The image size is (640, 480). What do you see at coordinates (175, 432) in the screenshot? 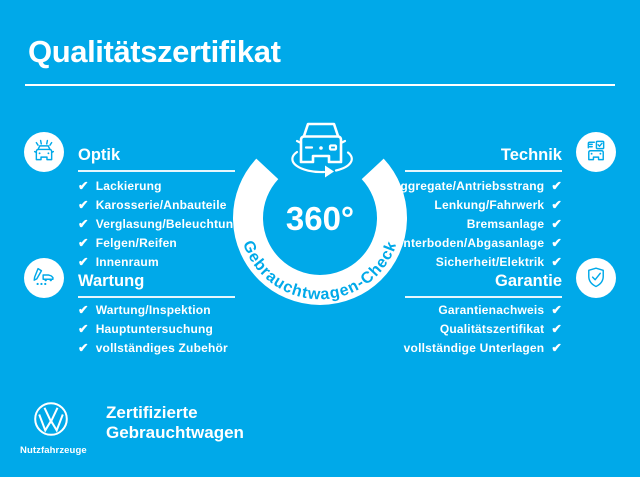
I see `tagline-line-2: Gebrauchtwagen` at bounding box center [175, 432].